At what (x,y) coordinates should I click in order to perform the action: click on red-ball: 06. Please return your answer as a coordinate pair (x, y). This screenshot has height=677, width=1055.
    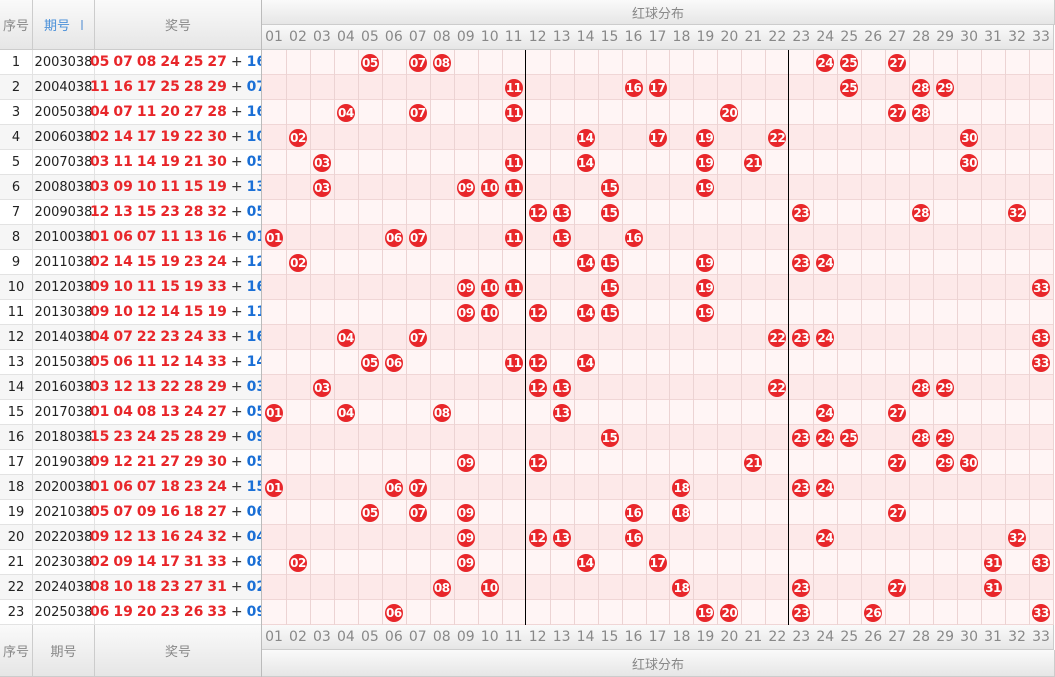
    Looking at the image, I should click on (393, 237).